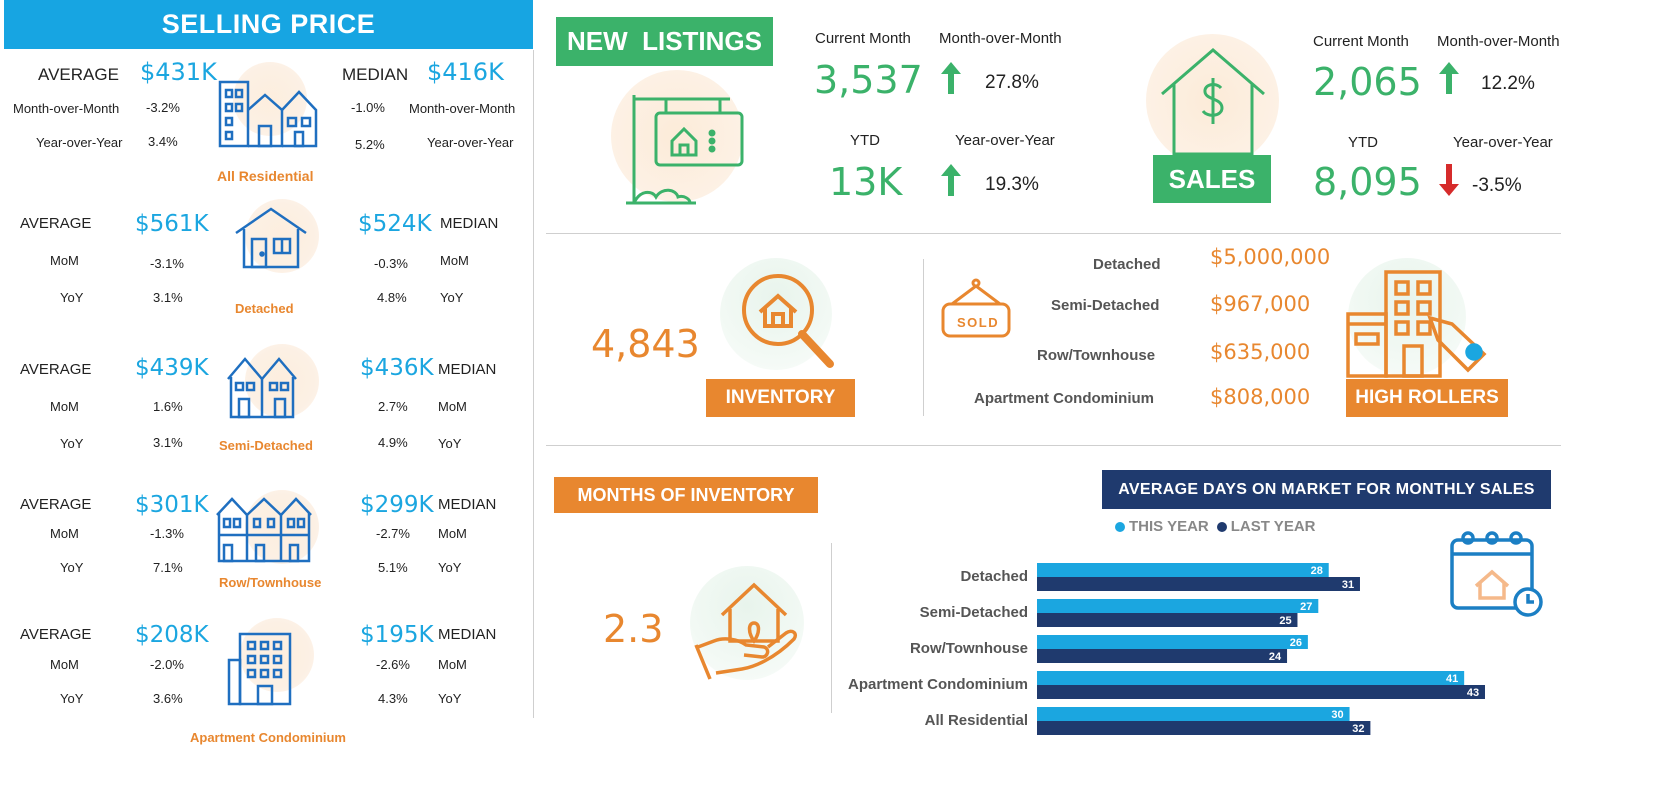  I want to click on row-townhouse-icon, so click(264, 530).